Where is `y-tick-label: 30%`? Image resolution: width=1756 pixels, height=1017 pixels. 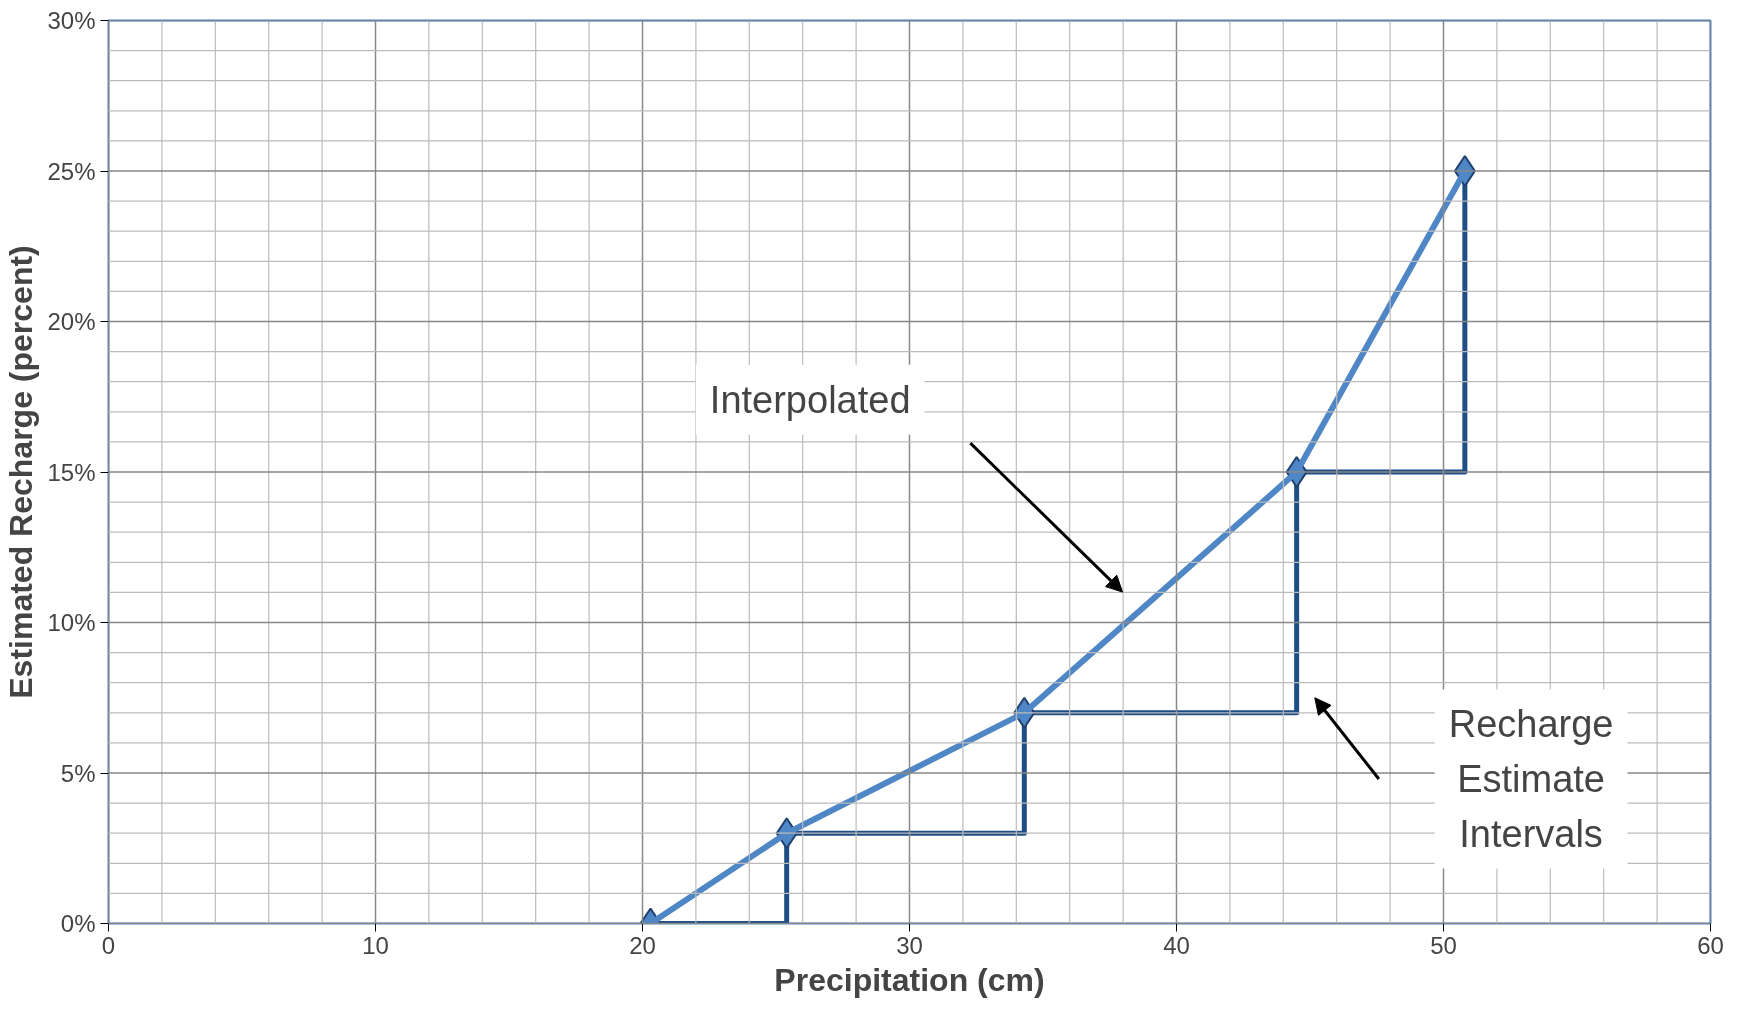
y-tick-label: 30% is located at coordinates (71, 20).